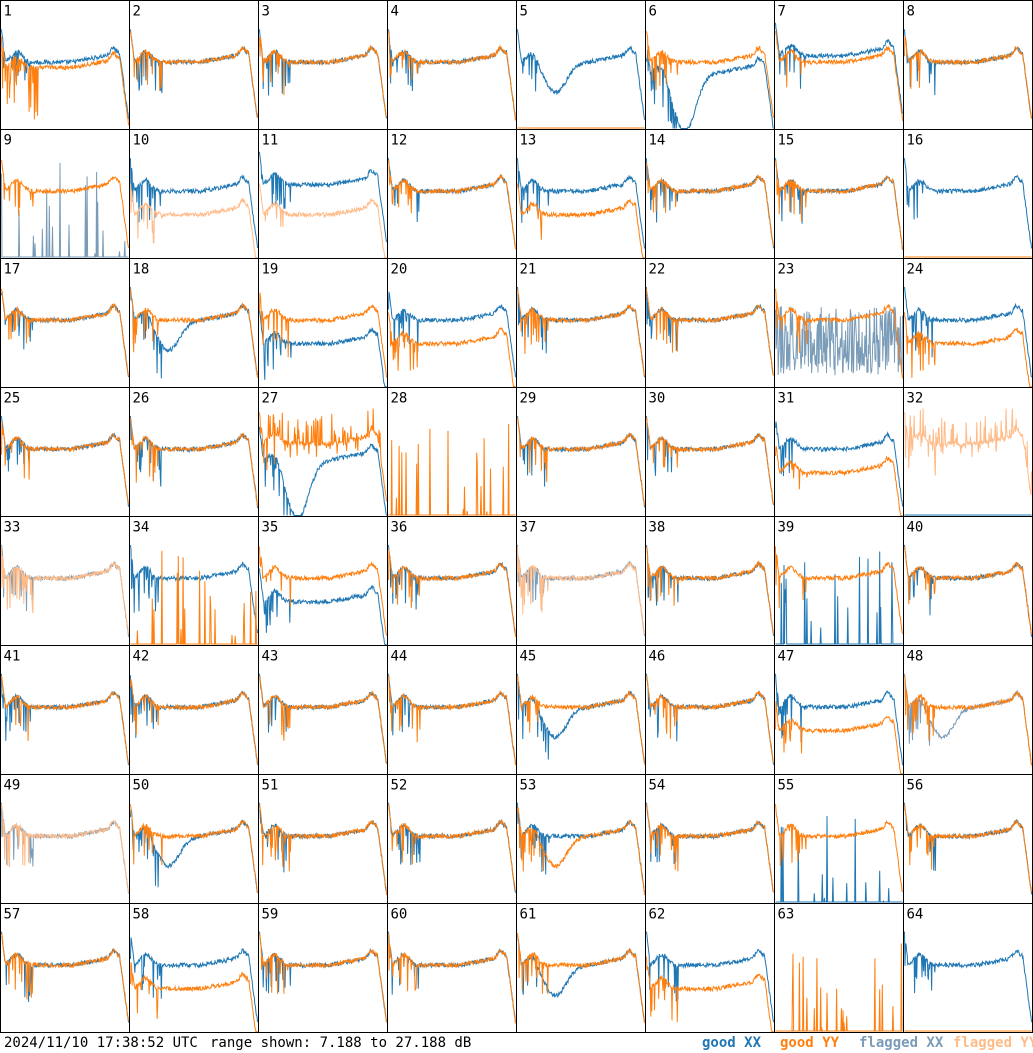 The width and height of the screenshot is (1033, 1053). Describe the element at coordinates (341, 1043) in the screenshot. I see `range-text: range shown: 7.188 to 27.188 dB` at that location.